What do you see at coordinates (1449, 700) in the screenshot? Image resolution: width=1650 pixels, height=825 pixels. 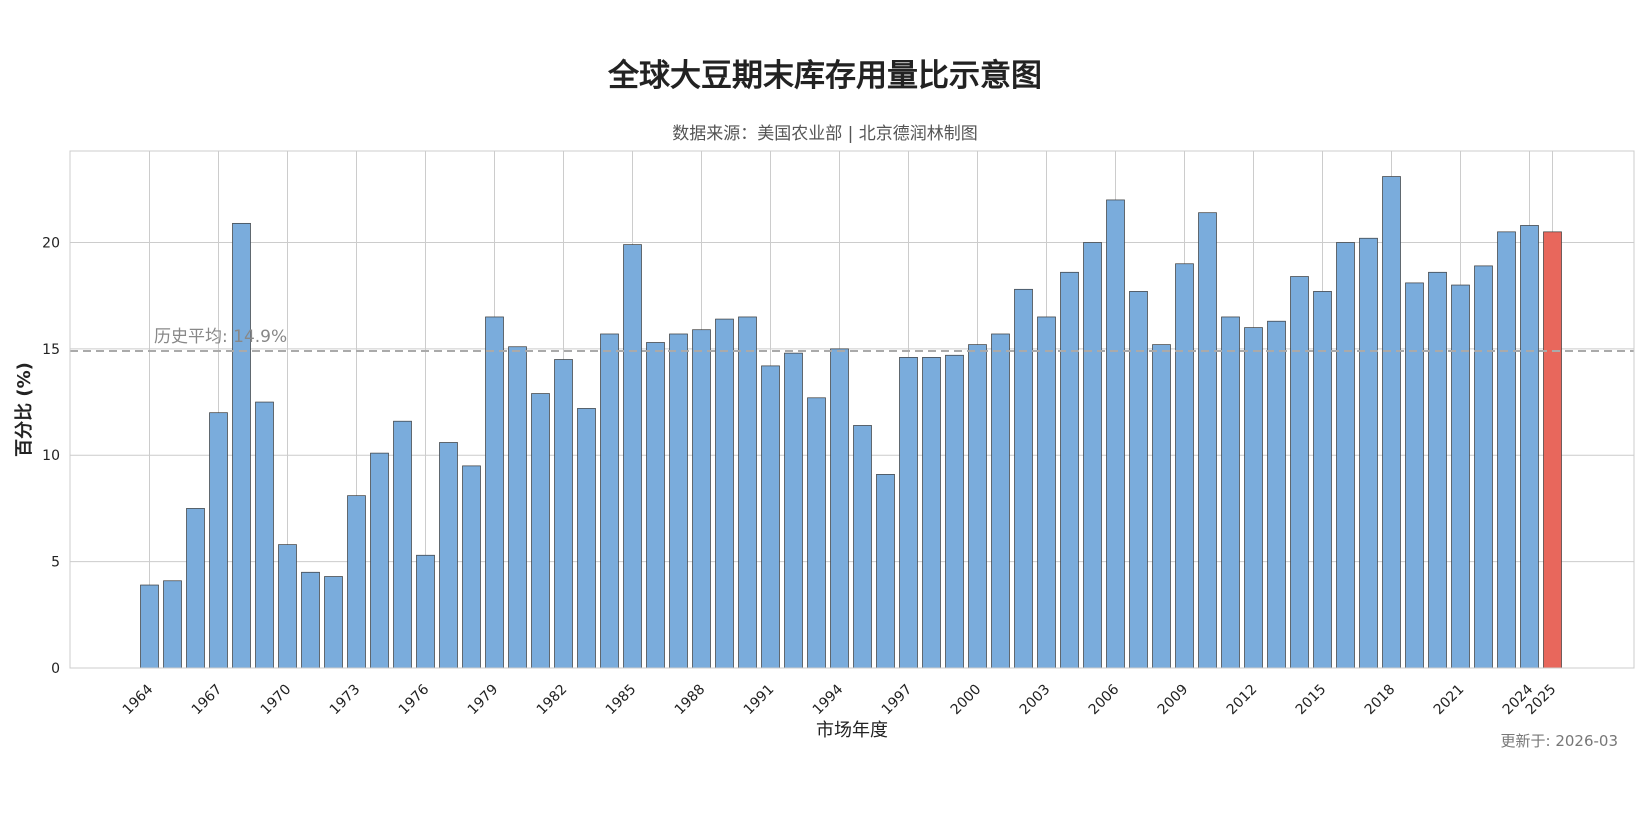 I see `x-tick-label: 2021` at bounding box center [1449, 700].